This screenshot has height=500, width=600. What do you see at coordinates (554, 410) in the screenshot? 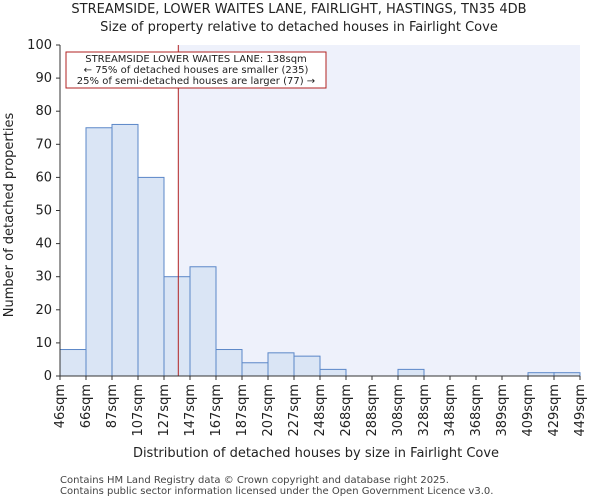
I see `x-tick-label-429sqm: 429sqm` at bounding box center [554, 410].